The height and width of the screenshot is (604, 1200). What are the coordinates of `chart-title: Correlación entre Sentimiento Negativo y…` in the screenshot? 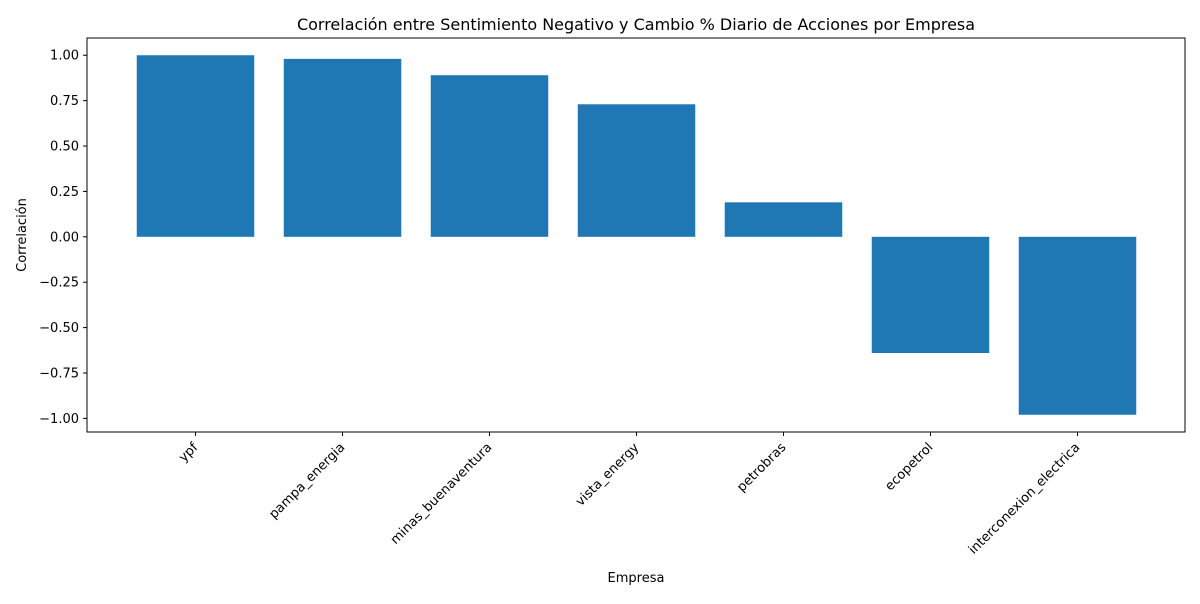 It's located at (636, 24).